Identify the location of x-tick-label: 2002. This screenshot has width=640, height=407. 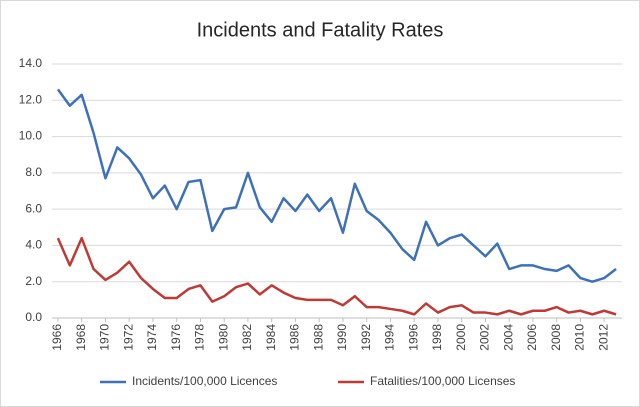
(485, 337).